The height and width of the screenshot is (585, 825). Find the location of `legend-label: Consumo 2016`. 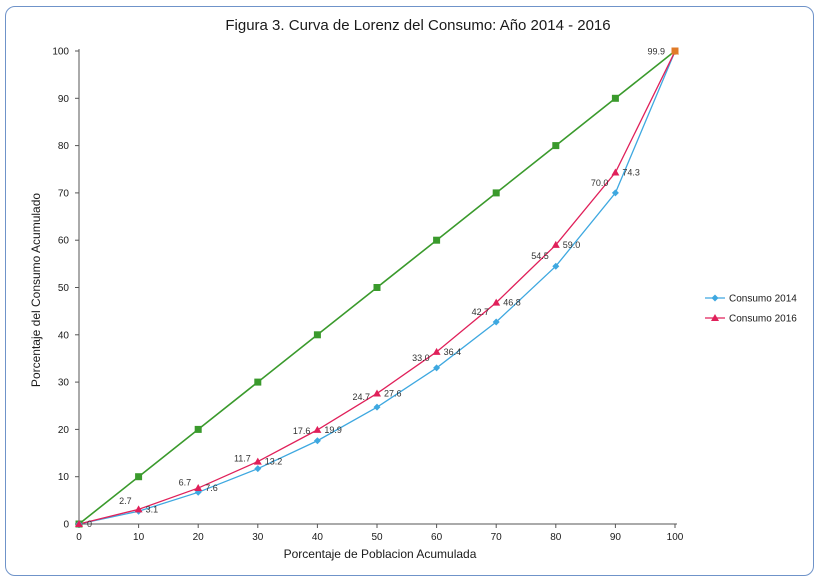

legend-label: Consumo 2016 is located at coordinates (763, 319).